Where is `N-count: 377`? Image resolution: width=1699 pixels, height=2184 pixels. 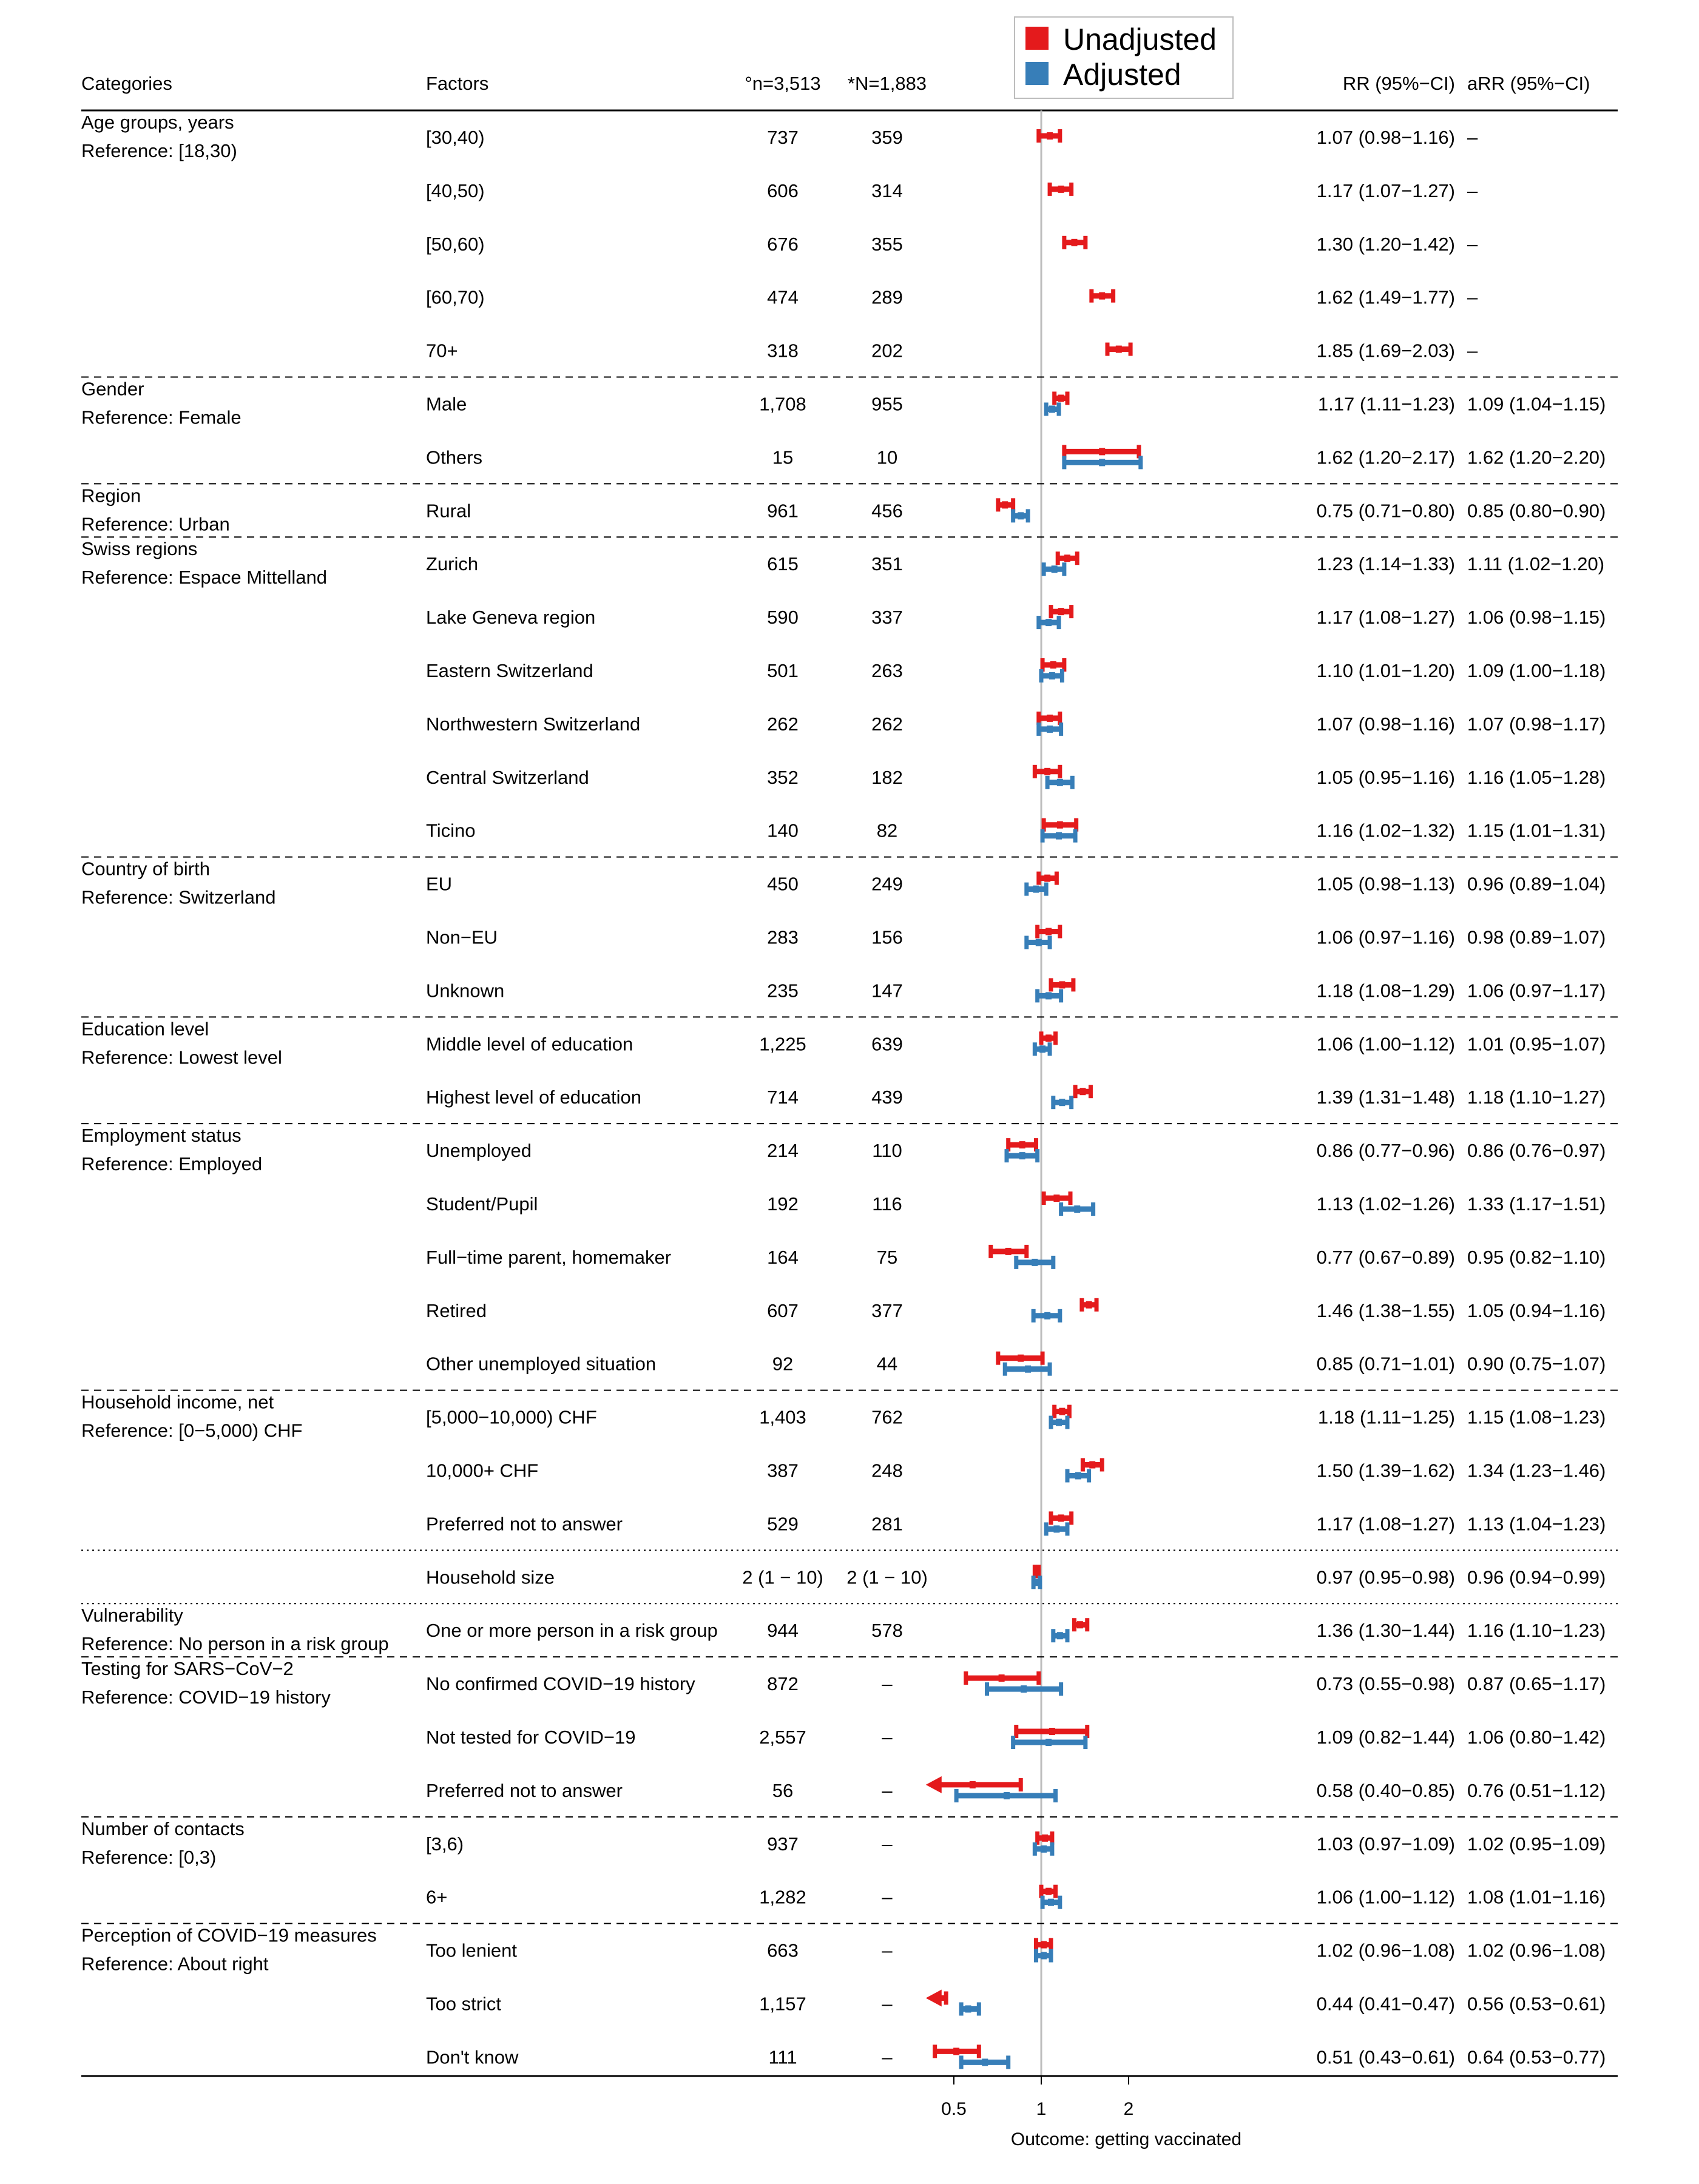 N-count: 377 is located at coordinates (887, 1310).